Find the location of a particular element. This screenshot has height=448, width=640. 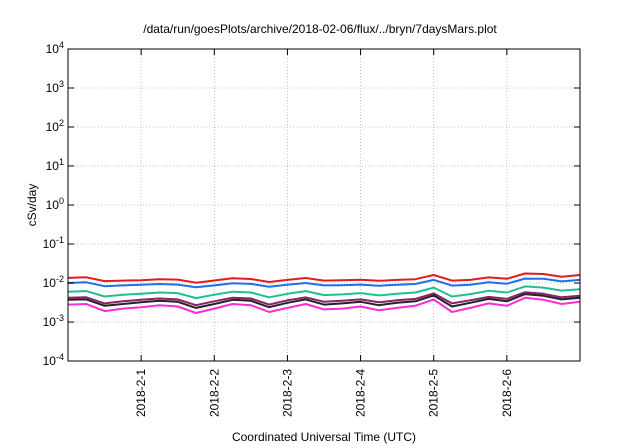

x-tick-label: 2018-2-5 is located at coordinates (434, 393).